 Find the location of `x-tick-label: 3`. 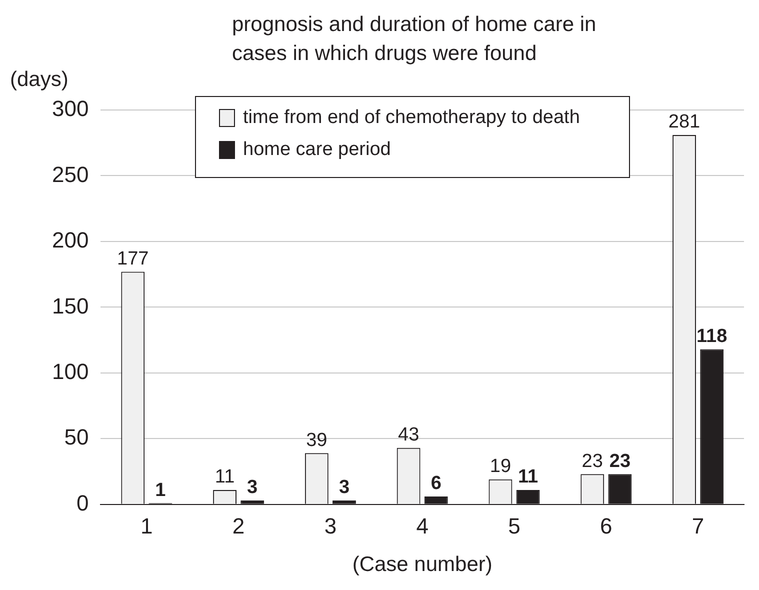

x-tick-label: 3 is located at coordinates (330, 526).